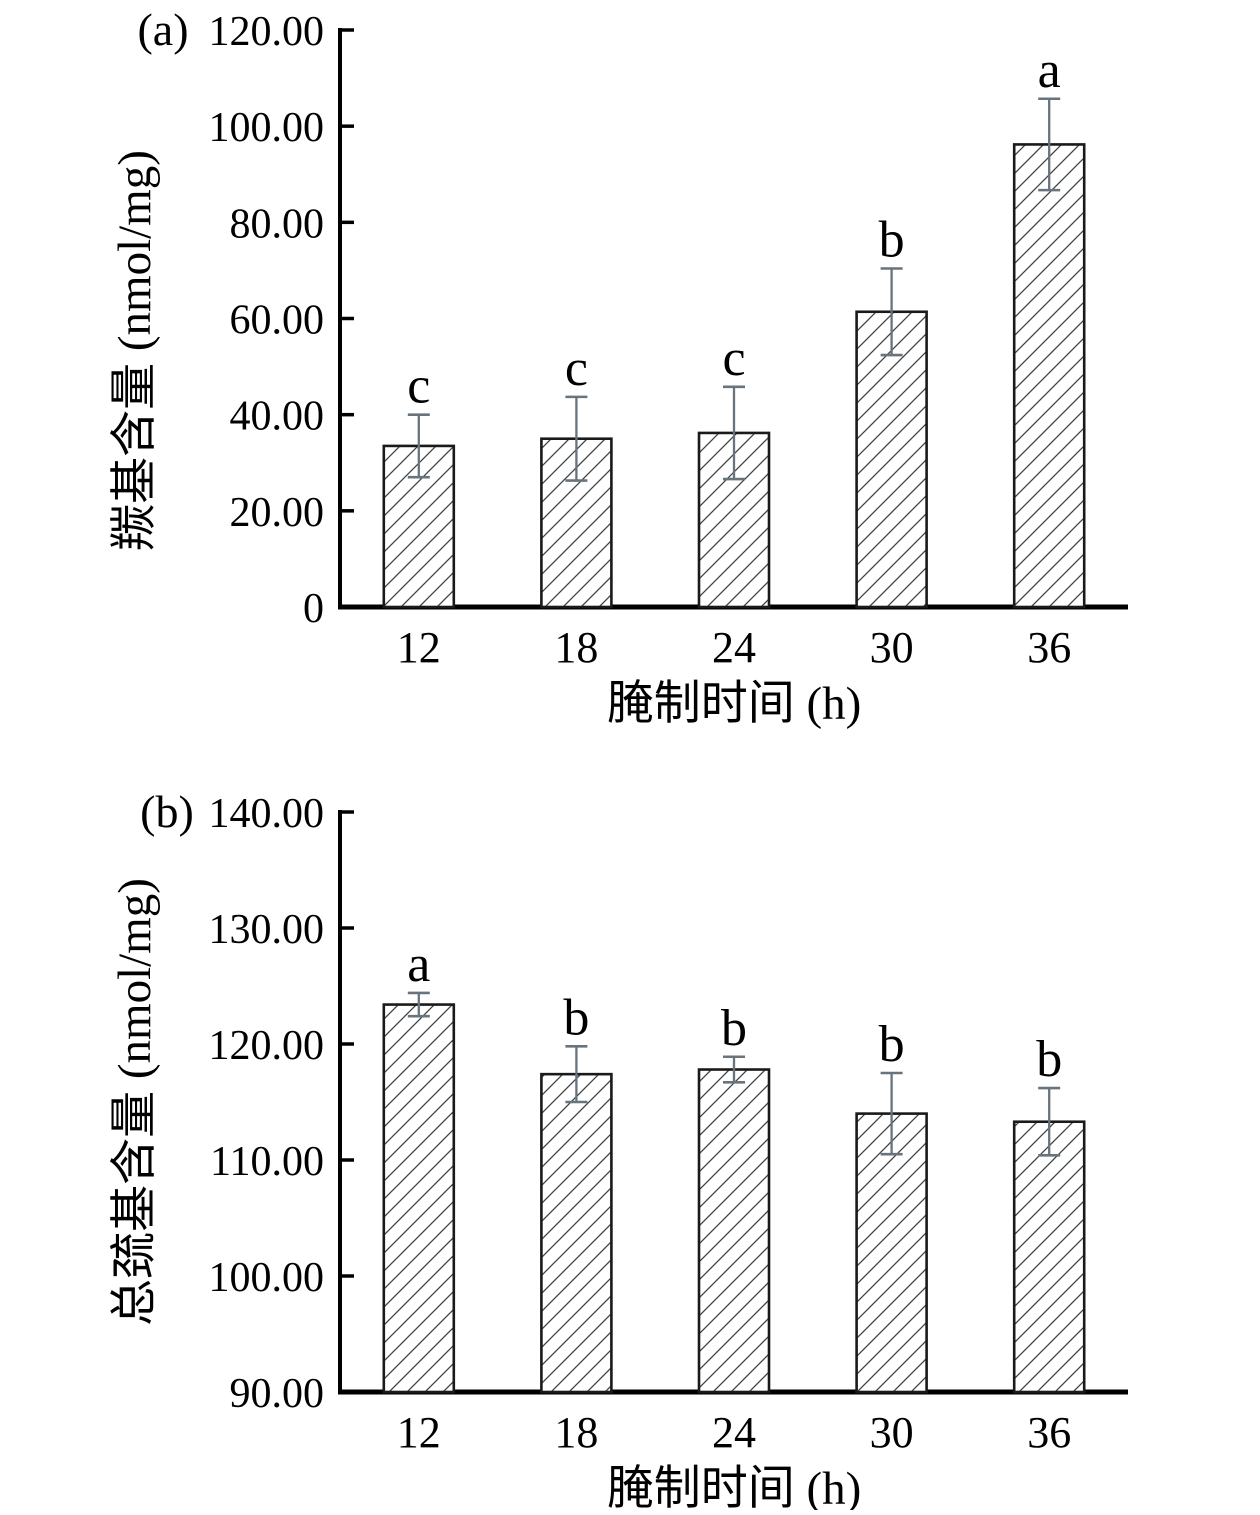 The width and height of the screenshot is (1260, 1515). Describe the element at coordinates (313, 609) in the screenshot. I see `y-tick-label: 0` at that location.